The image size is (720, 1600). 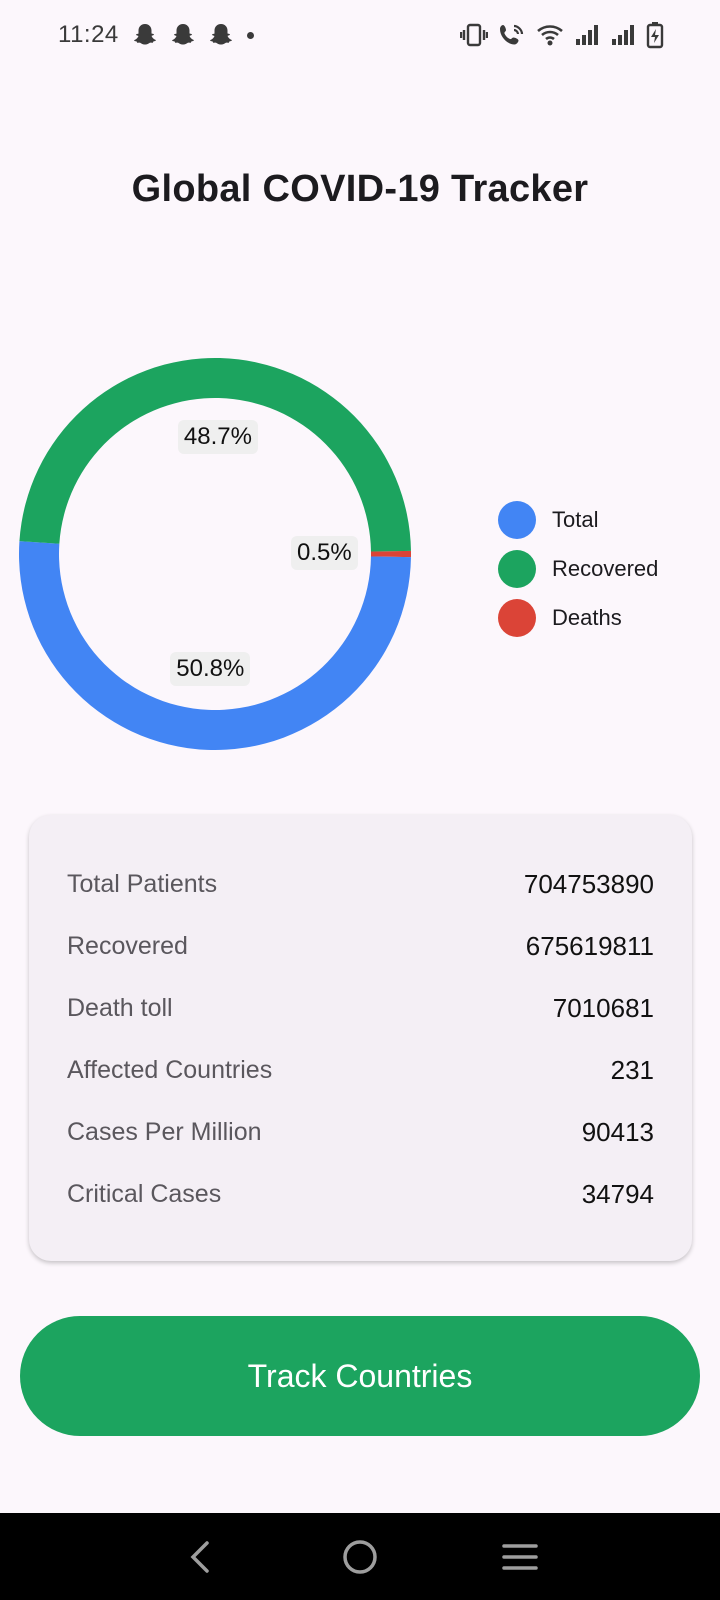 What do you see at coordinates (217, 437) in the screenshot?
I see `slice-percent-label: 48.7%` at bounding box center [217, 437].